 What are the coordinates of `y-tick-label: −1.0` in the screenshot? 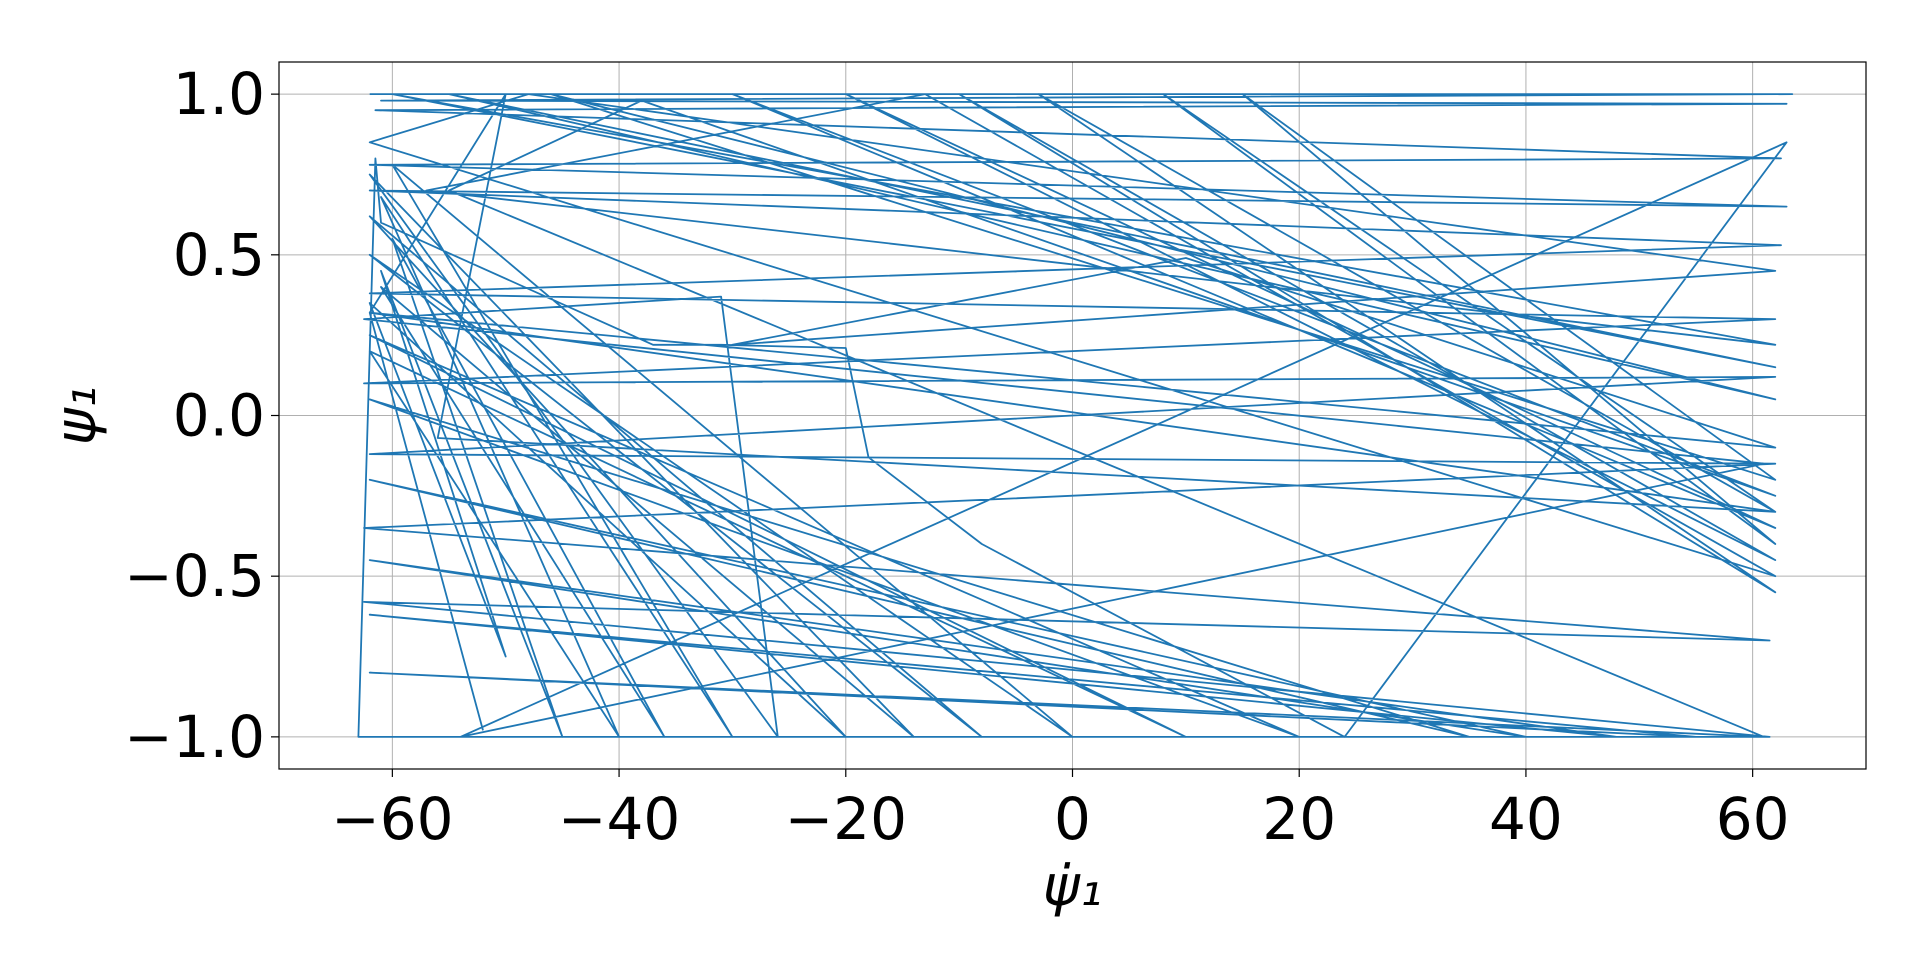 It's located at (194, 737).